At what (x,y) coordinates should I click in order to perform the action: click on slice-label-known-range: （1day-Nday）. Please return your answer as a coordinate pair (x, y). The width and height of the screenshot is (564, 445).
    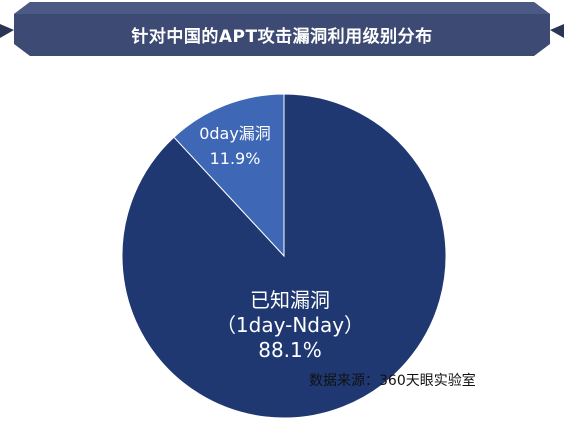
    Looking at the image, I should click on (290, 325).